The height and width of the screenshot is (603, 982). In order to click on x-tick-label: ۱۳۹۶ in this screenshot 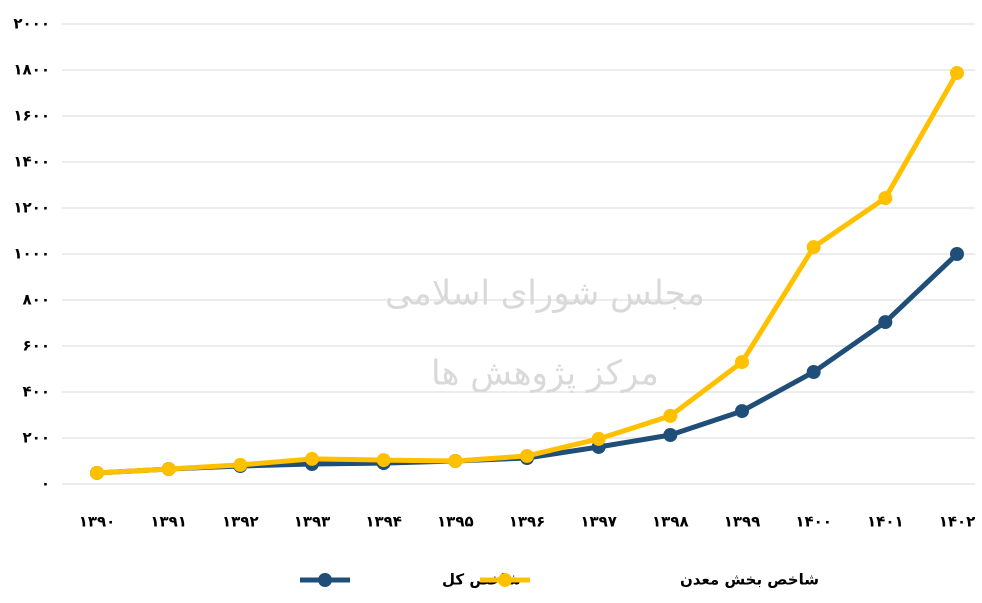, I will do `click(527, 522)`.